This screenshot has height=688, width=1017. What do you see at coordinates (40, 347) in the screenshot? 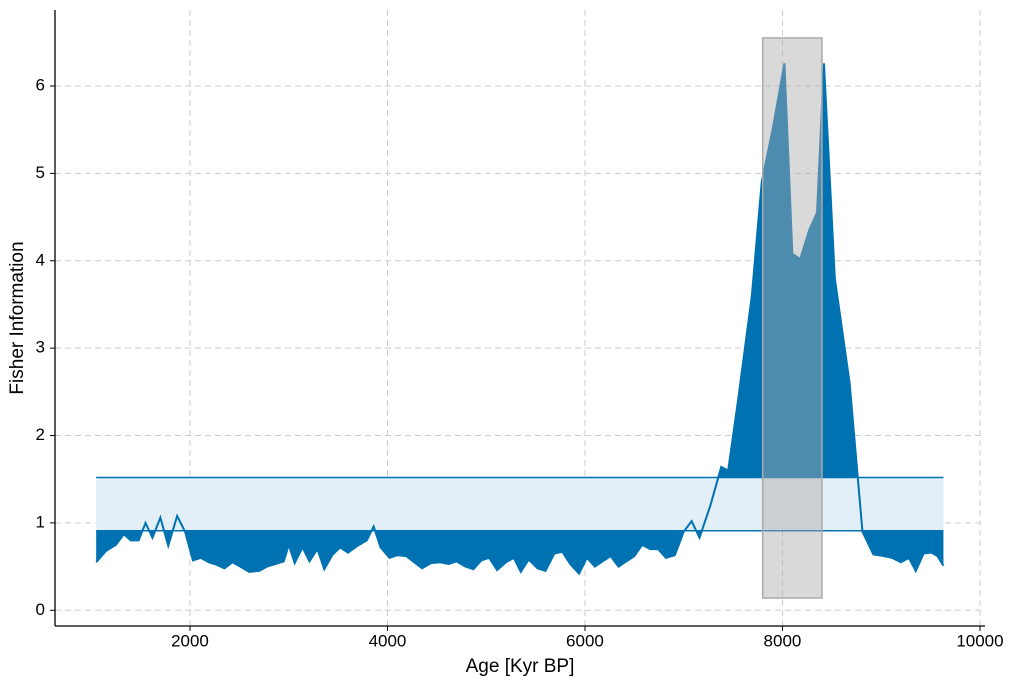
I see `y-tick-label: 3` at bounding box center [40, 347].